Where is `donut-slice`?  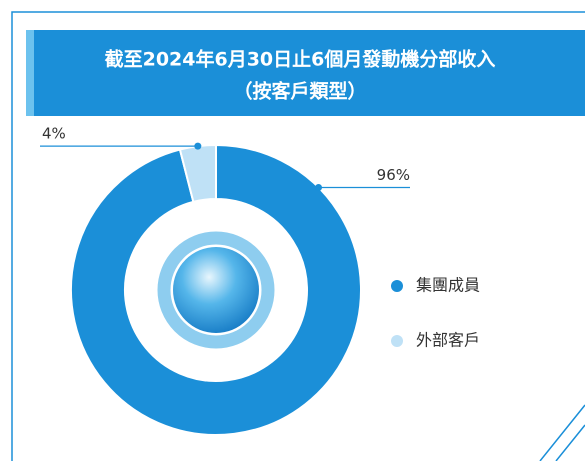
donut-slice is located at coordinates (197, 173).